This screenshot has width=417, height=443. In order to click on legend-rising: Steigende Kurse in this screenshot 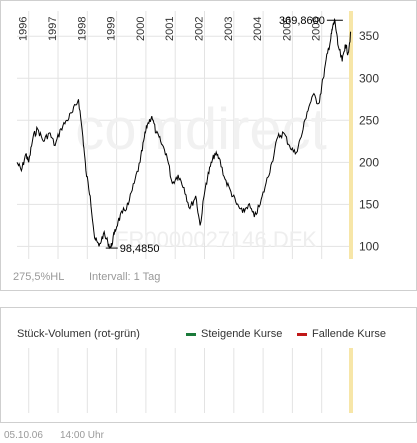, I will do `click(234, 334)`.